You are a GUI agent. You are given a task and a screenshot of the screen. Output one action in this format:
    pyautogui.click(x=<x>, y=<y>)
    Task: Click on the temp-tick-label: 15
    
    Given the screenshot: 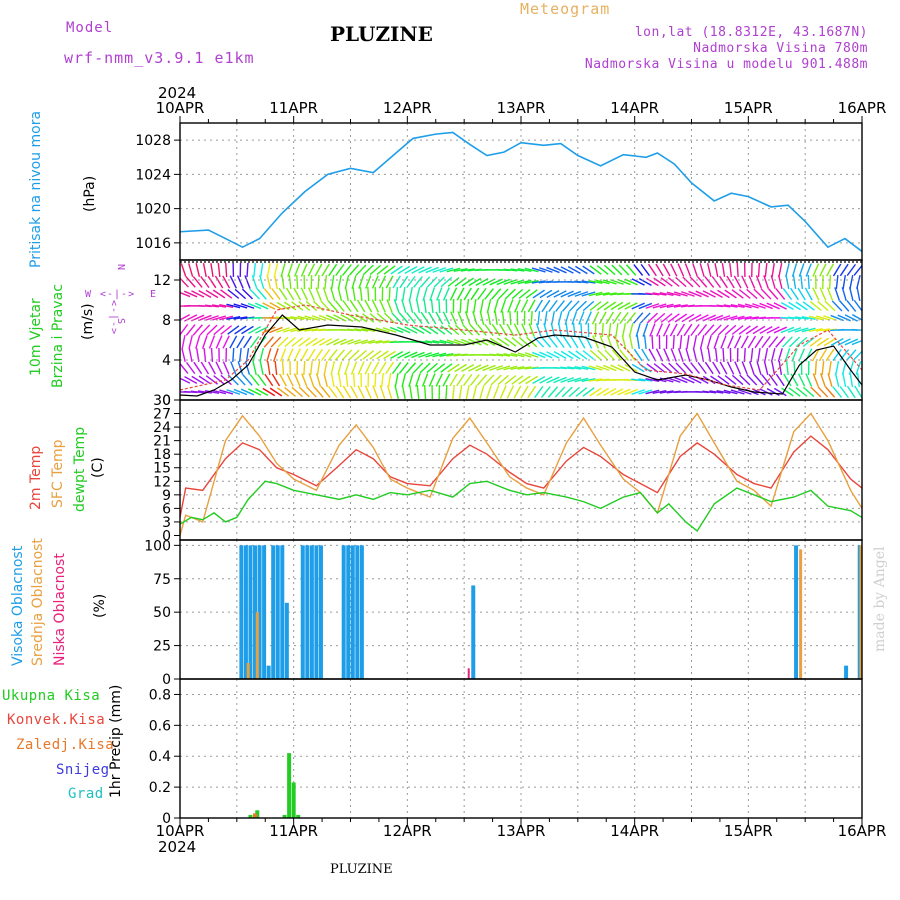 What is the action you would take?
    pyautogui.click(x=162, y=469)
    